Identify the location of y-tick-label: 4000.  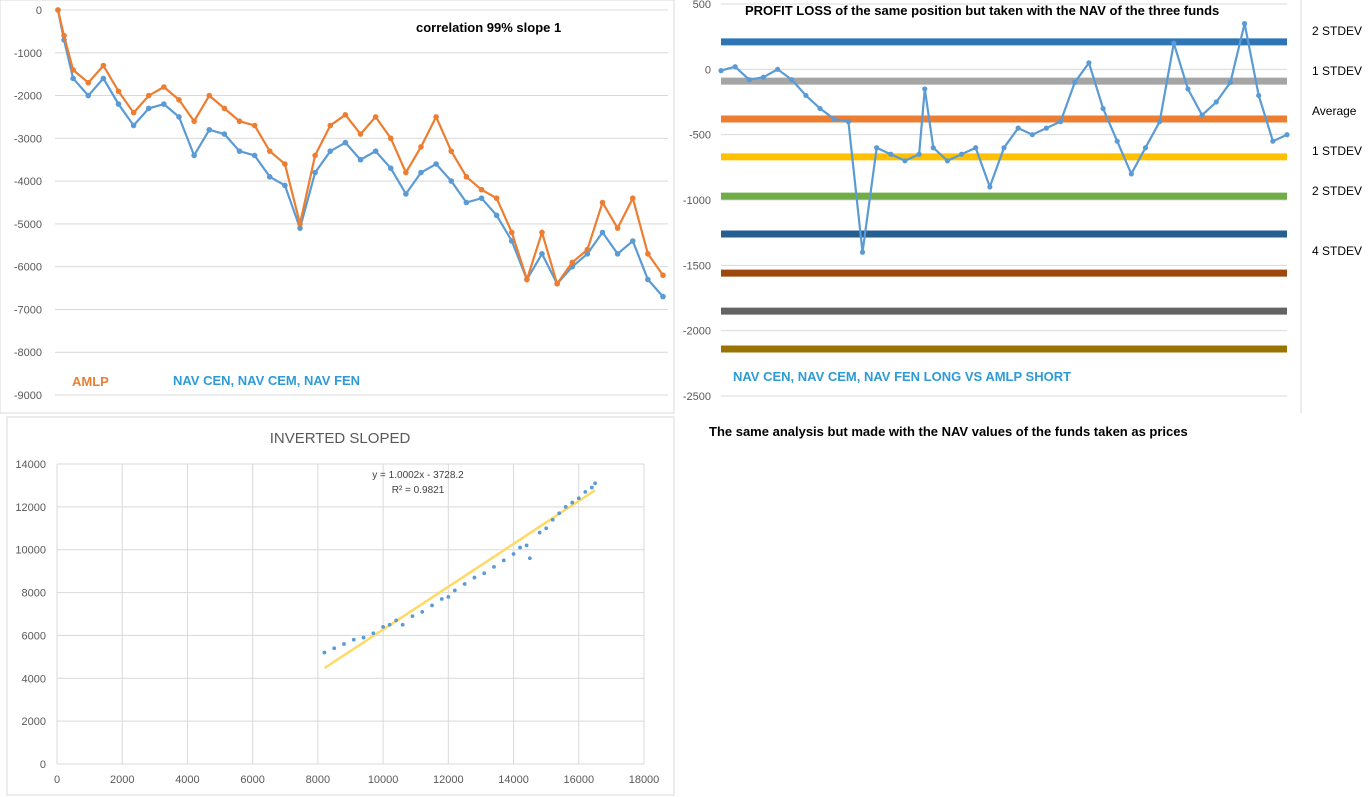
(34, 679).